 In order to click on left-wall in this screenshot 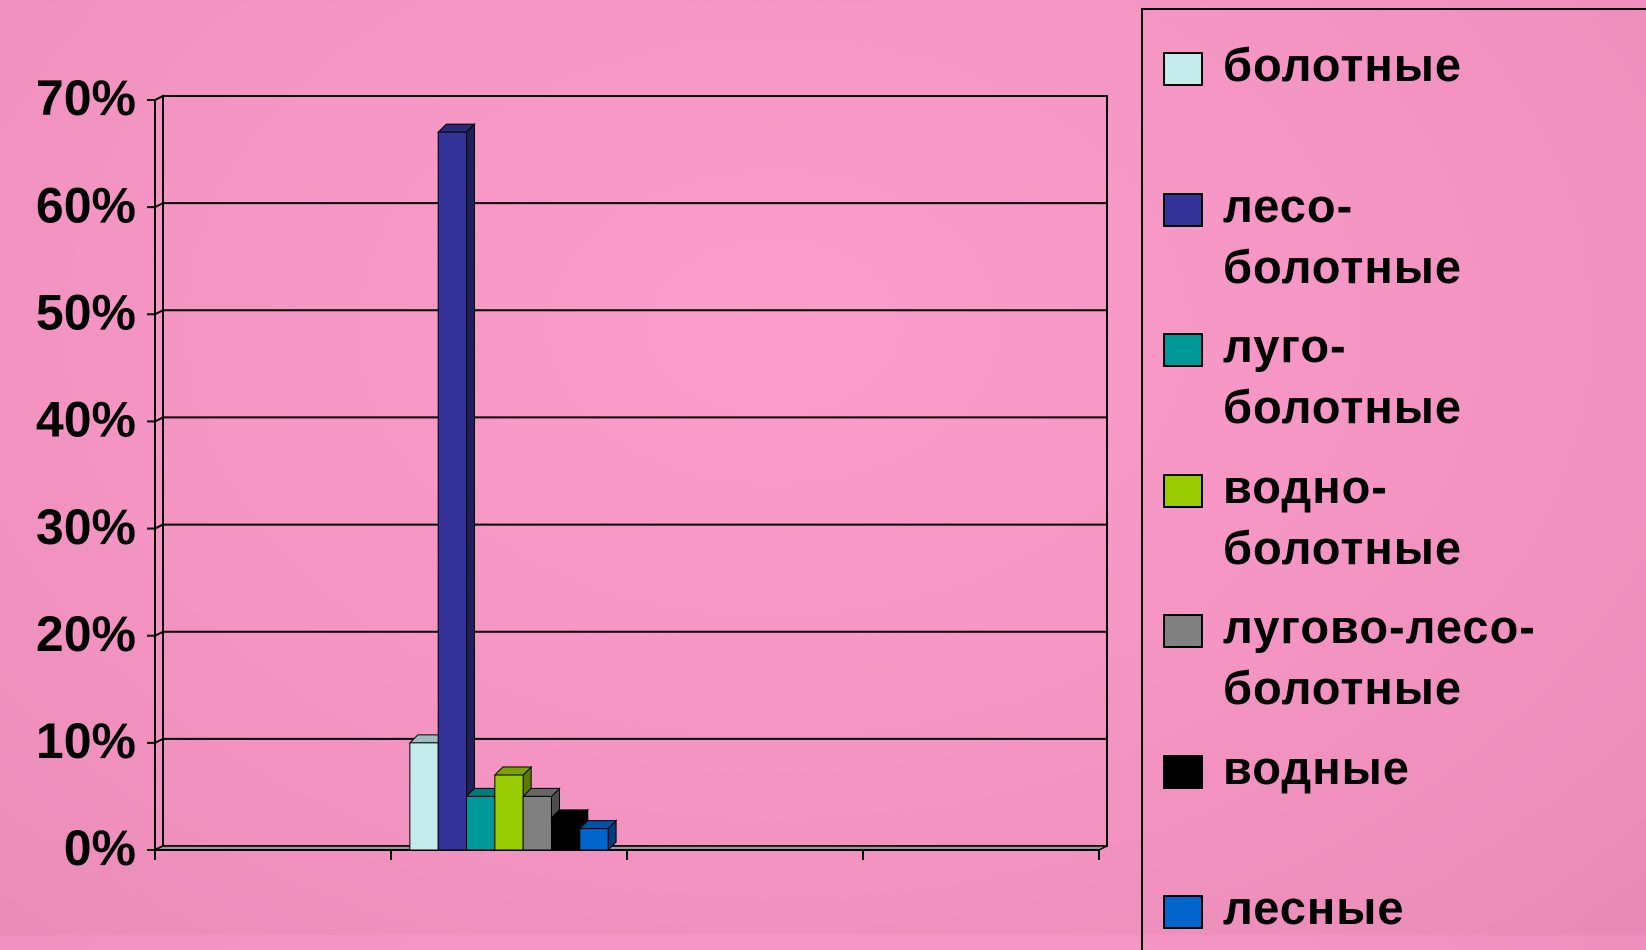, I will do `click(159, 473)`.